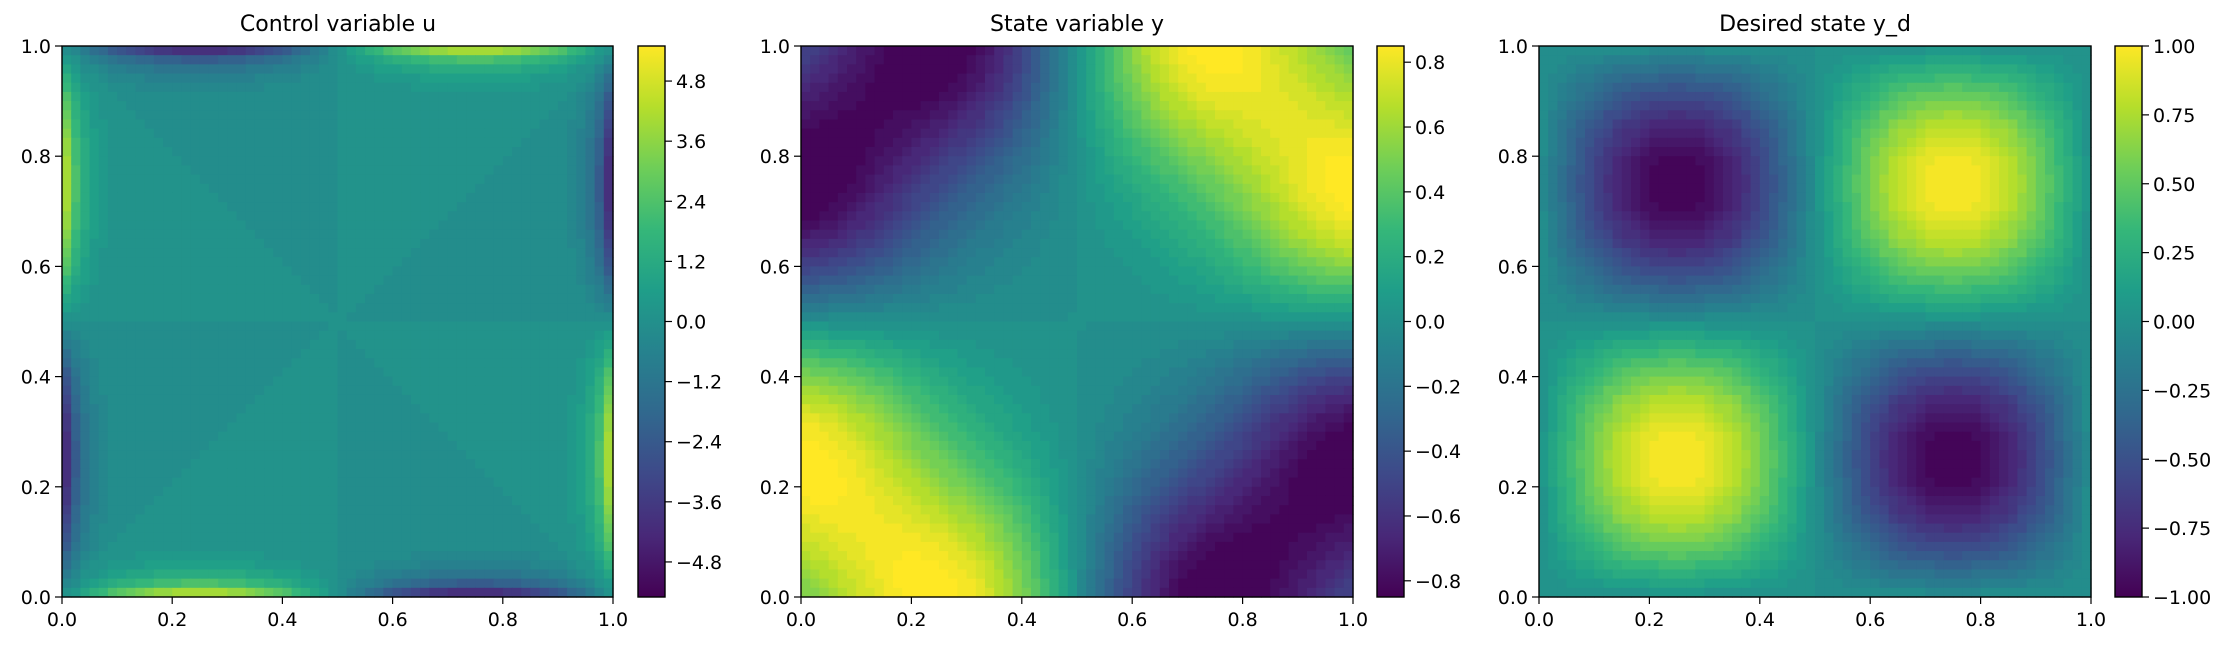 The width and height of the screenshot is (2234, 646). What do you see at coordinates (36, 157) in the screenshot?
I see `y-tick-label: 0.8` at bounding box center [36, 157].